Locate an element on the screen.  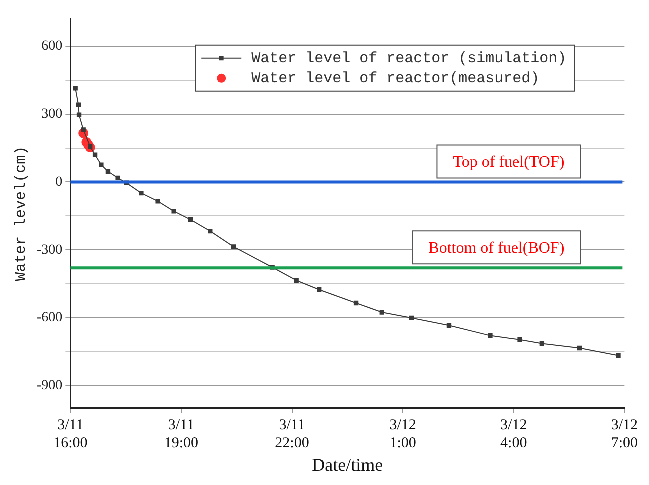
y-tick-label: -600 is located at coordinates (49, 318).